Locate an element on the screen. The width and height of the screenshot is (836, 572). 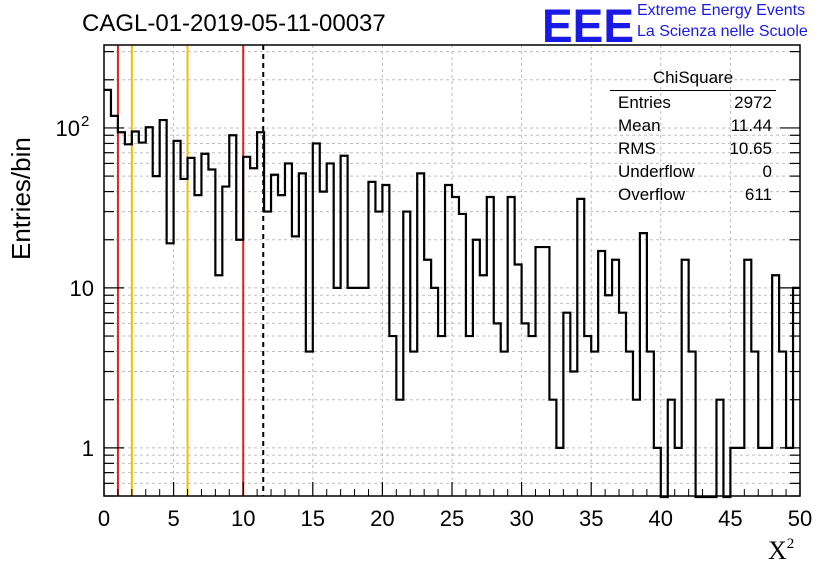
eee-logo: EEE is located at coordinates (588, 25).